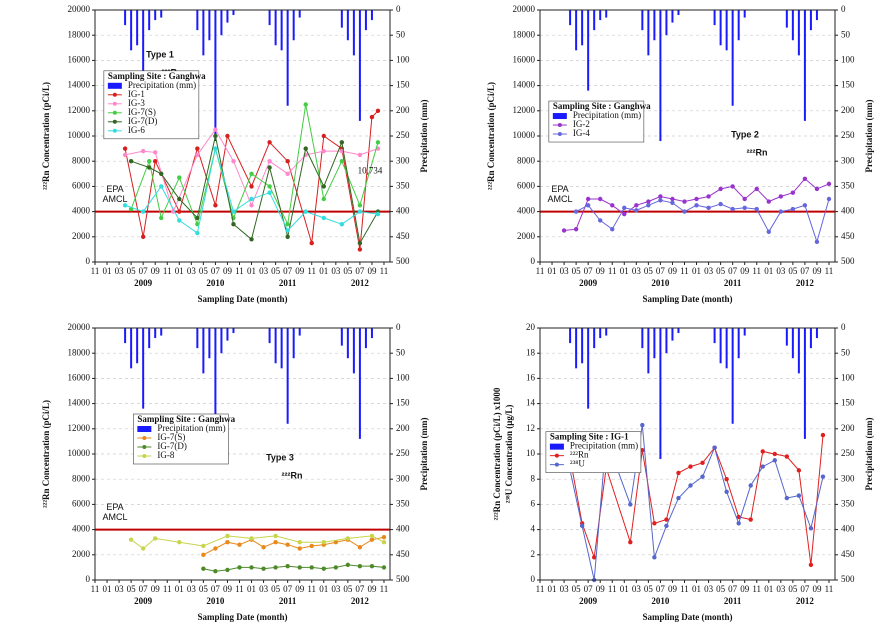 This screenshot has height=632, width=883. I want to click on plot-frame, so click(687, 136).